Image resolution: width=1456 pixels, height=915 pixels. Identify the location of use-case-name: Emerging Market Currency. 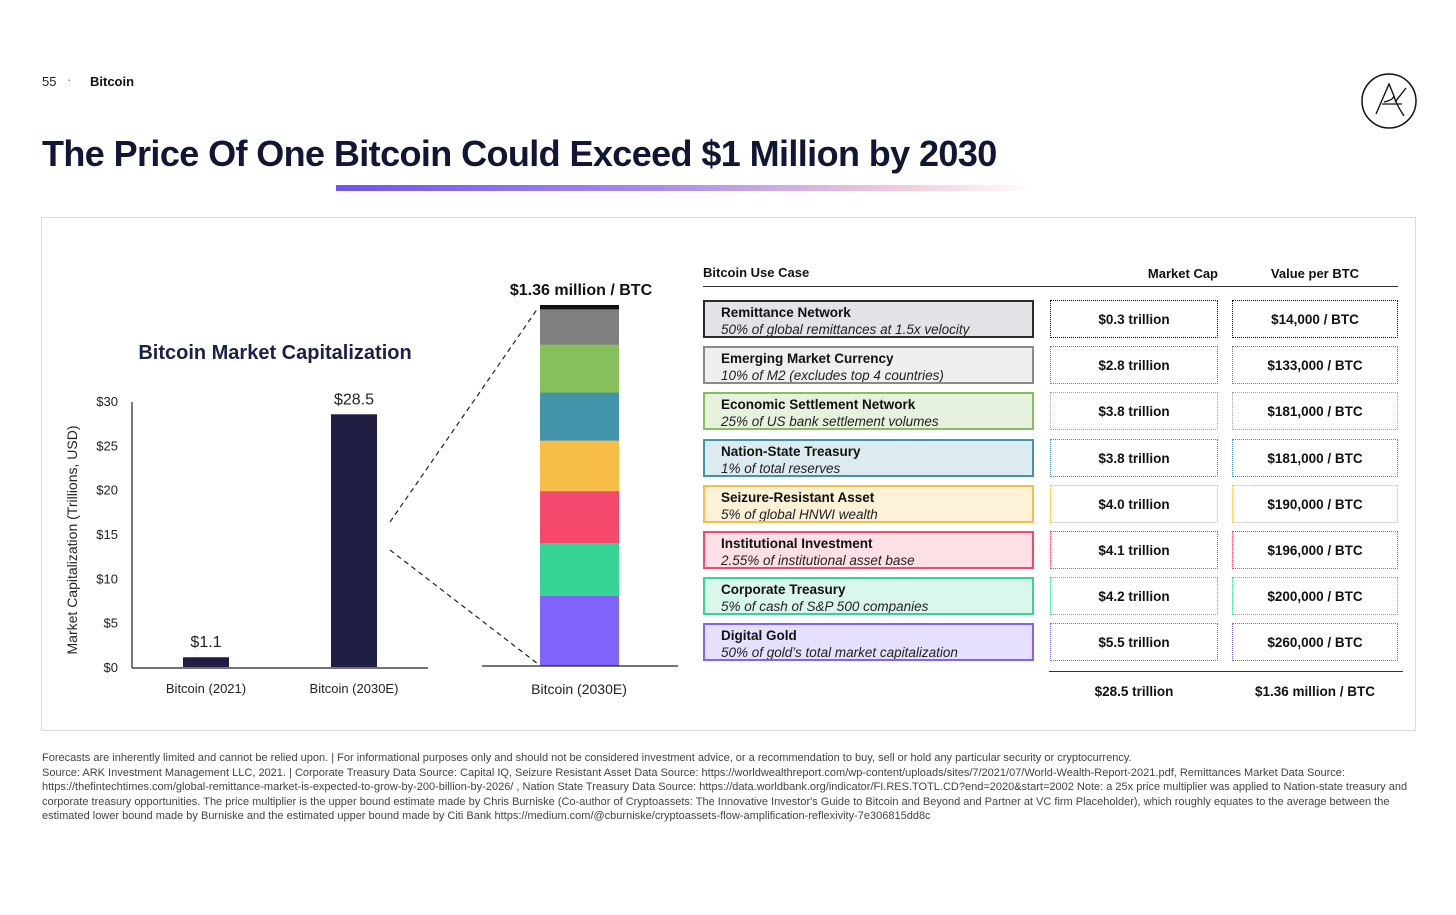
(807, 358).